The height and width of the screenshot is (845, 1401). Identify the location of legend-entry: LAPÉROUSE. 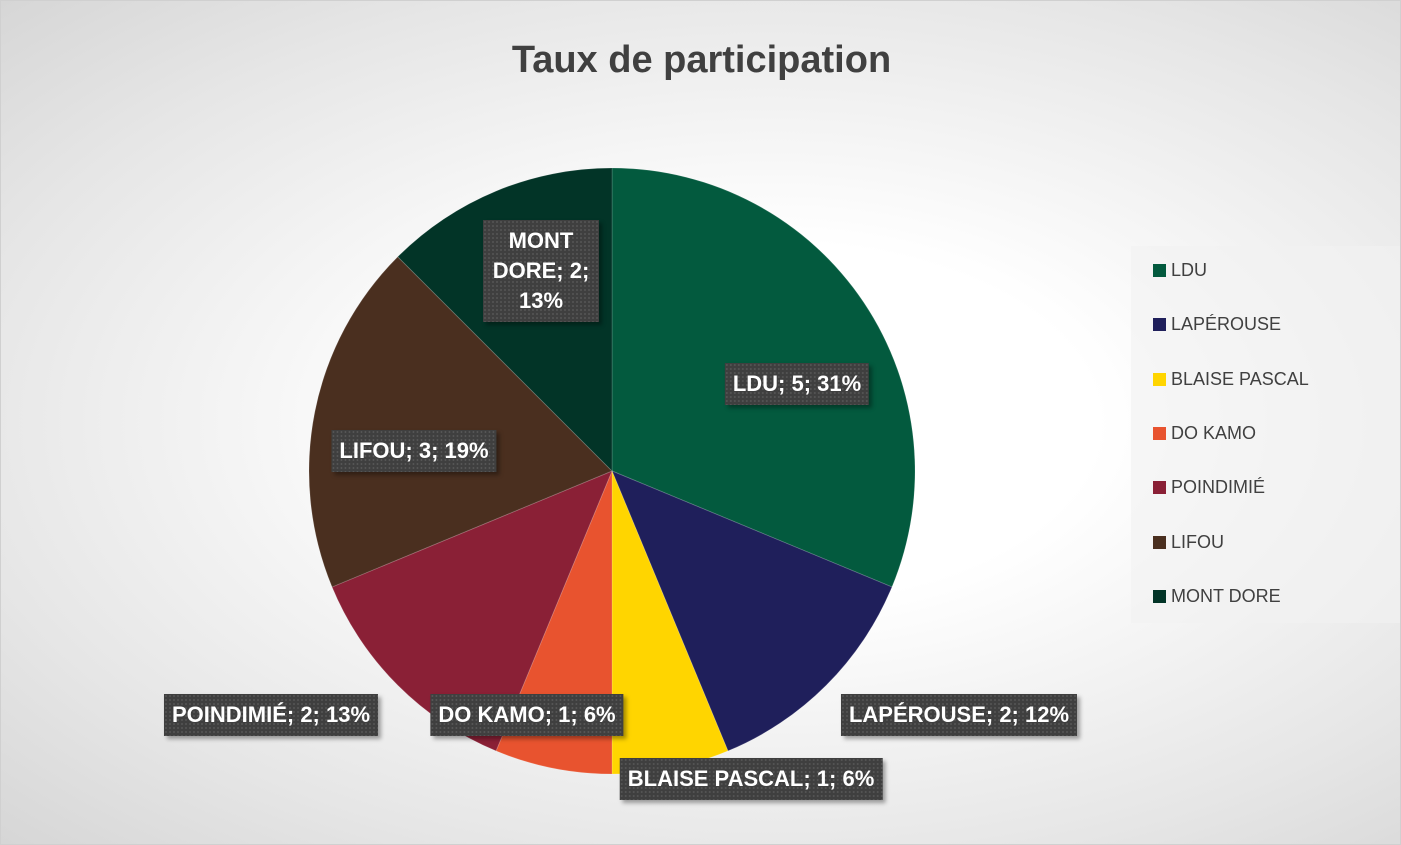
(1217, 324).